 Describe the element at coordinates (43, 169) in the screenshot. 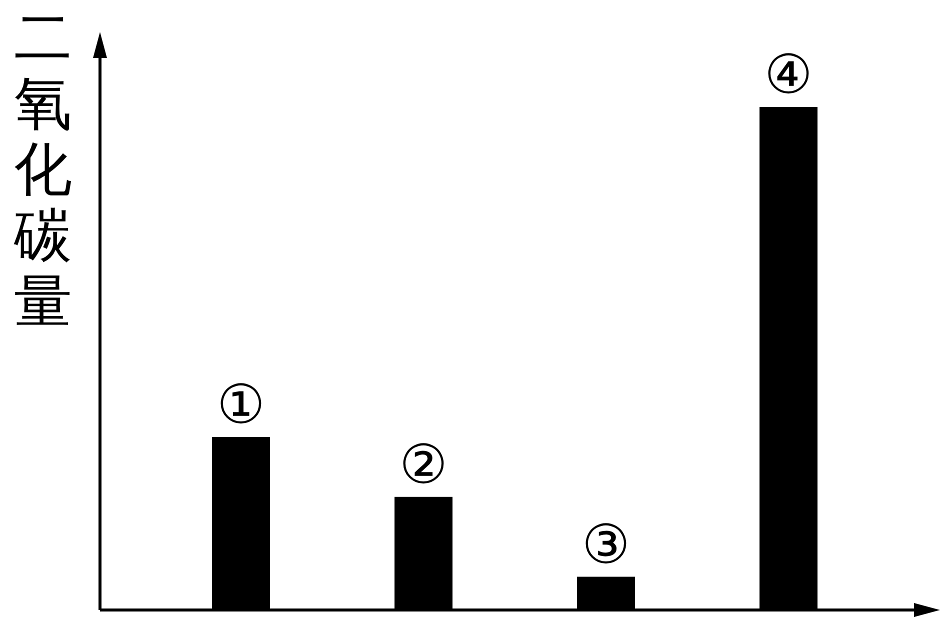

I see `y-axis-title: 二氧化碳量` at that location.